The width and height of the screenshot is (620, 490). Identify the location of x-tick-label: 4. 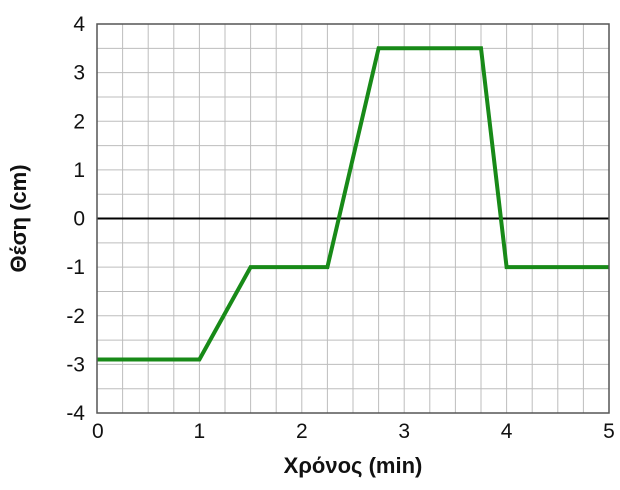
(507, 431).